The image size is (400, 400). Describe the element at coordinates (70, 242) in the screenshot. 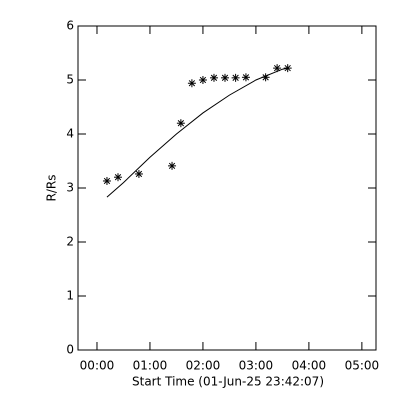

I see `y-tick-label: 2` at that location.